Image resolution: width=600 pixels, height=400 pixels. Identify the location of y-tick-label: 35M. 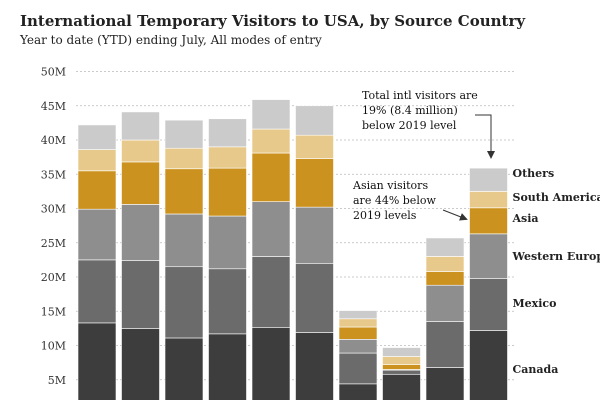
(53, 174).